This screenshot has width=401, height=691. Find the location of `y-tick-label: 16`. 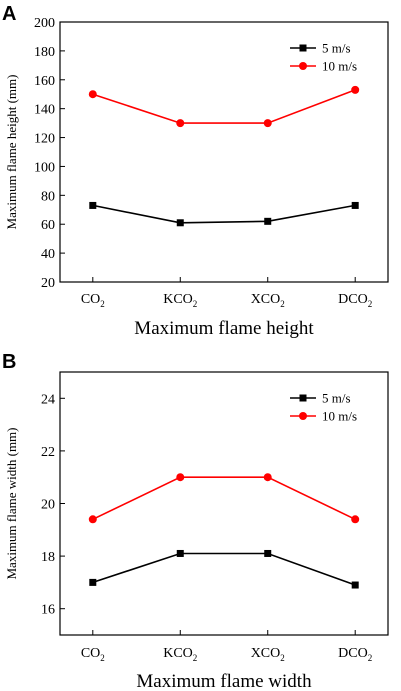

y-tick-label: 16 is located at coordinates (48, 610).